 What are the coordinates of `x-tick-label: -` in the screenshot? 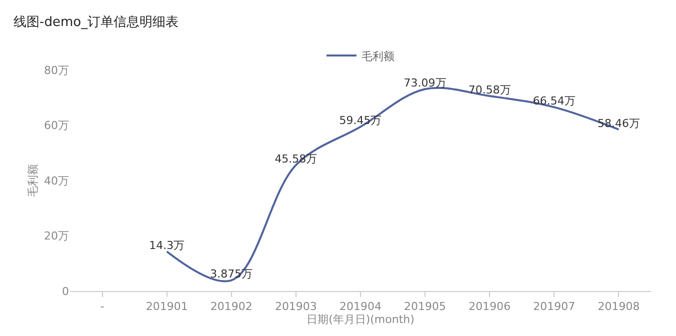 It's located at (102, 307).